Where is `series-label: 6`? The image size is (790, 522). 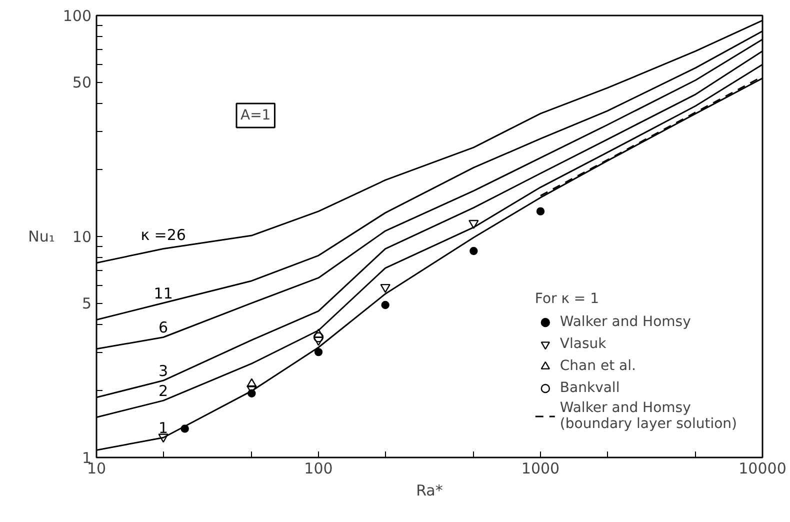 series-label: 6 is located at coordinates (163, 327).